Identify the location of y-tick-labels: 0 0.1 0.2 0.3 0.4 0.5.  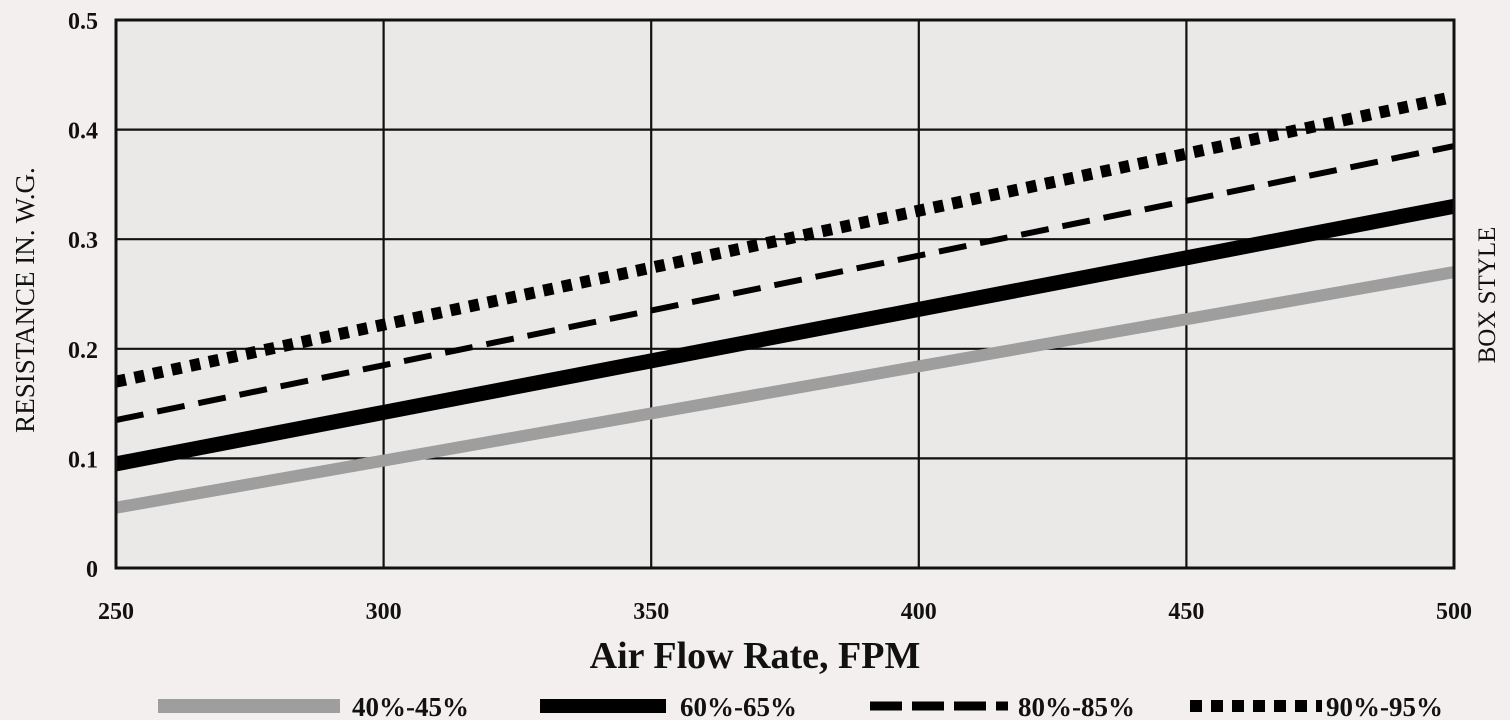
(83, 296).